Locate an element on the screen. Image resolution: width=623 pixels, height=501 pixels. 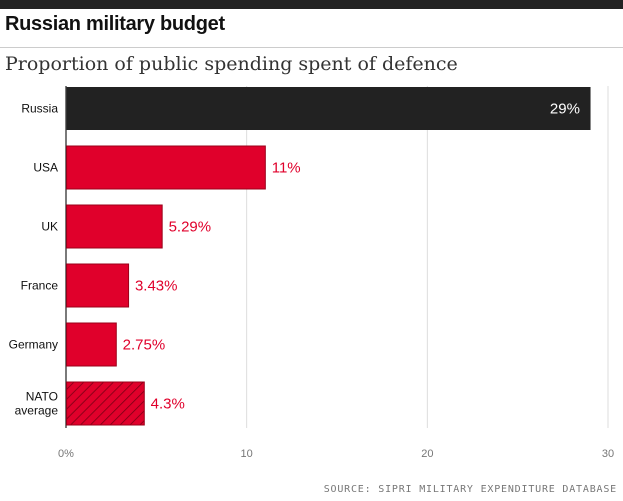
category-label: Germany is located at coordinates (33, 345).